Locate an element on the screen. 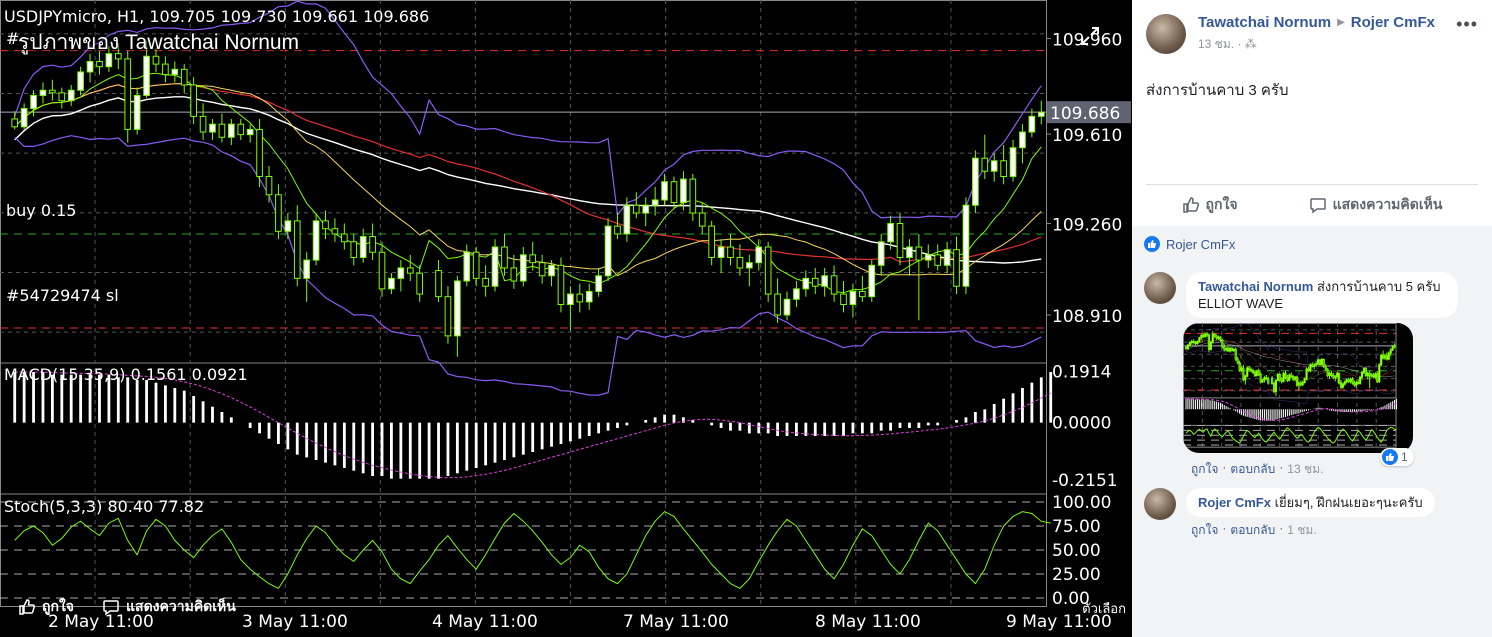 The height and width of the screenshot is (637, 1492). audience-icon: · ⁂ is located at coordinates (1247, 44).